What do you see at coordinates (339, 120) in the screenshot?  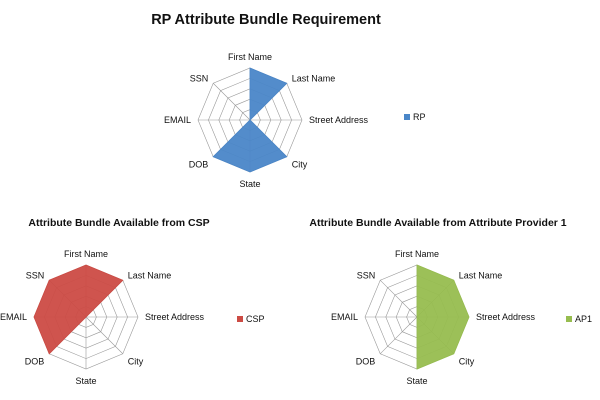 I see `rp-axis-label-street-address: Street Address` at bounding box center [339, 120].